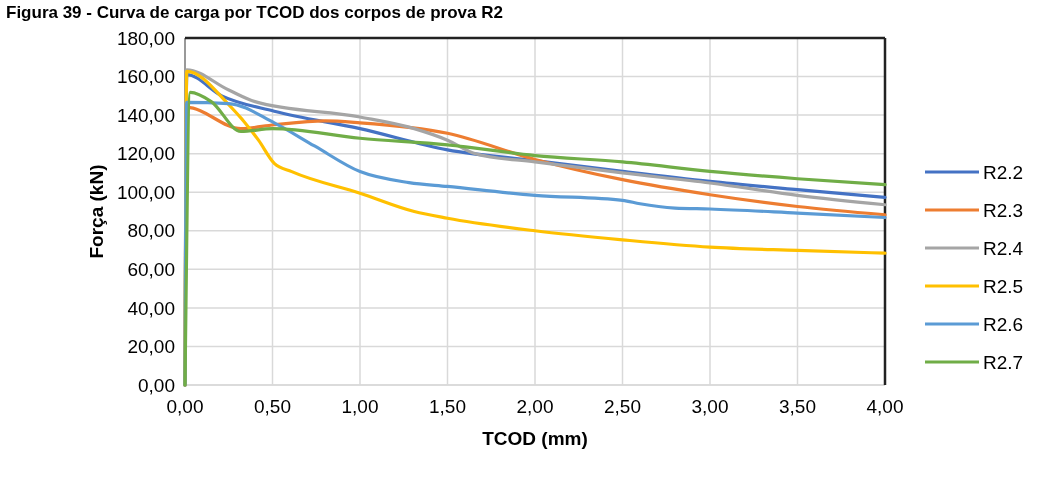 This screenshot has width=1055, height=493. Describe the element at coordinates (151, 231) in the screenshot. I see `y-tick-label: 80,00` at that location.